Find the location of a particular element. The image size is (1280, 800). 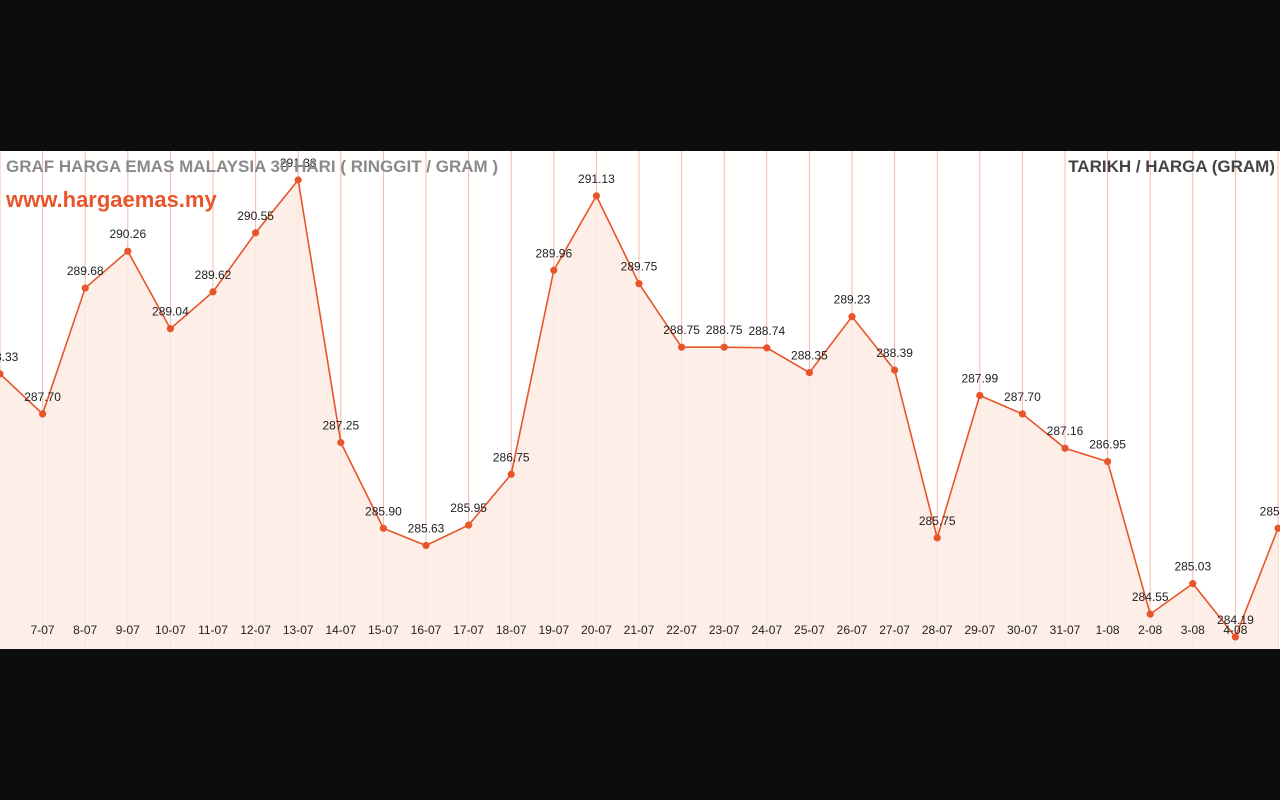

value-label: 289.68 is located at coordinates (85, 271).